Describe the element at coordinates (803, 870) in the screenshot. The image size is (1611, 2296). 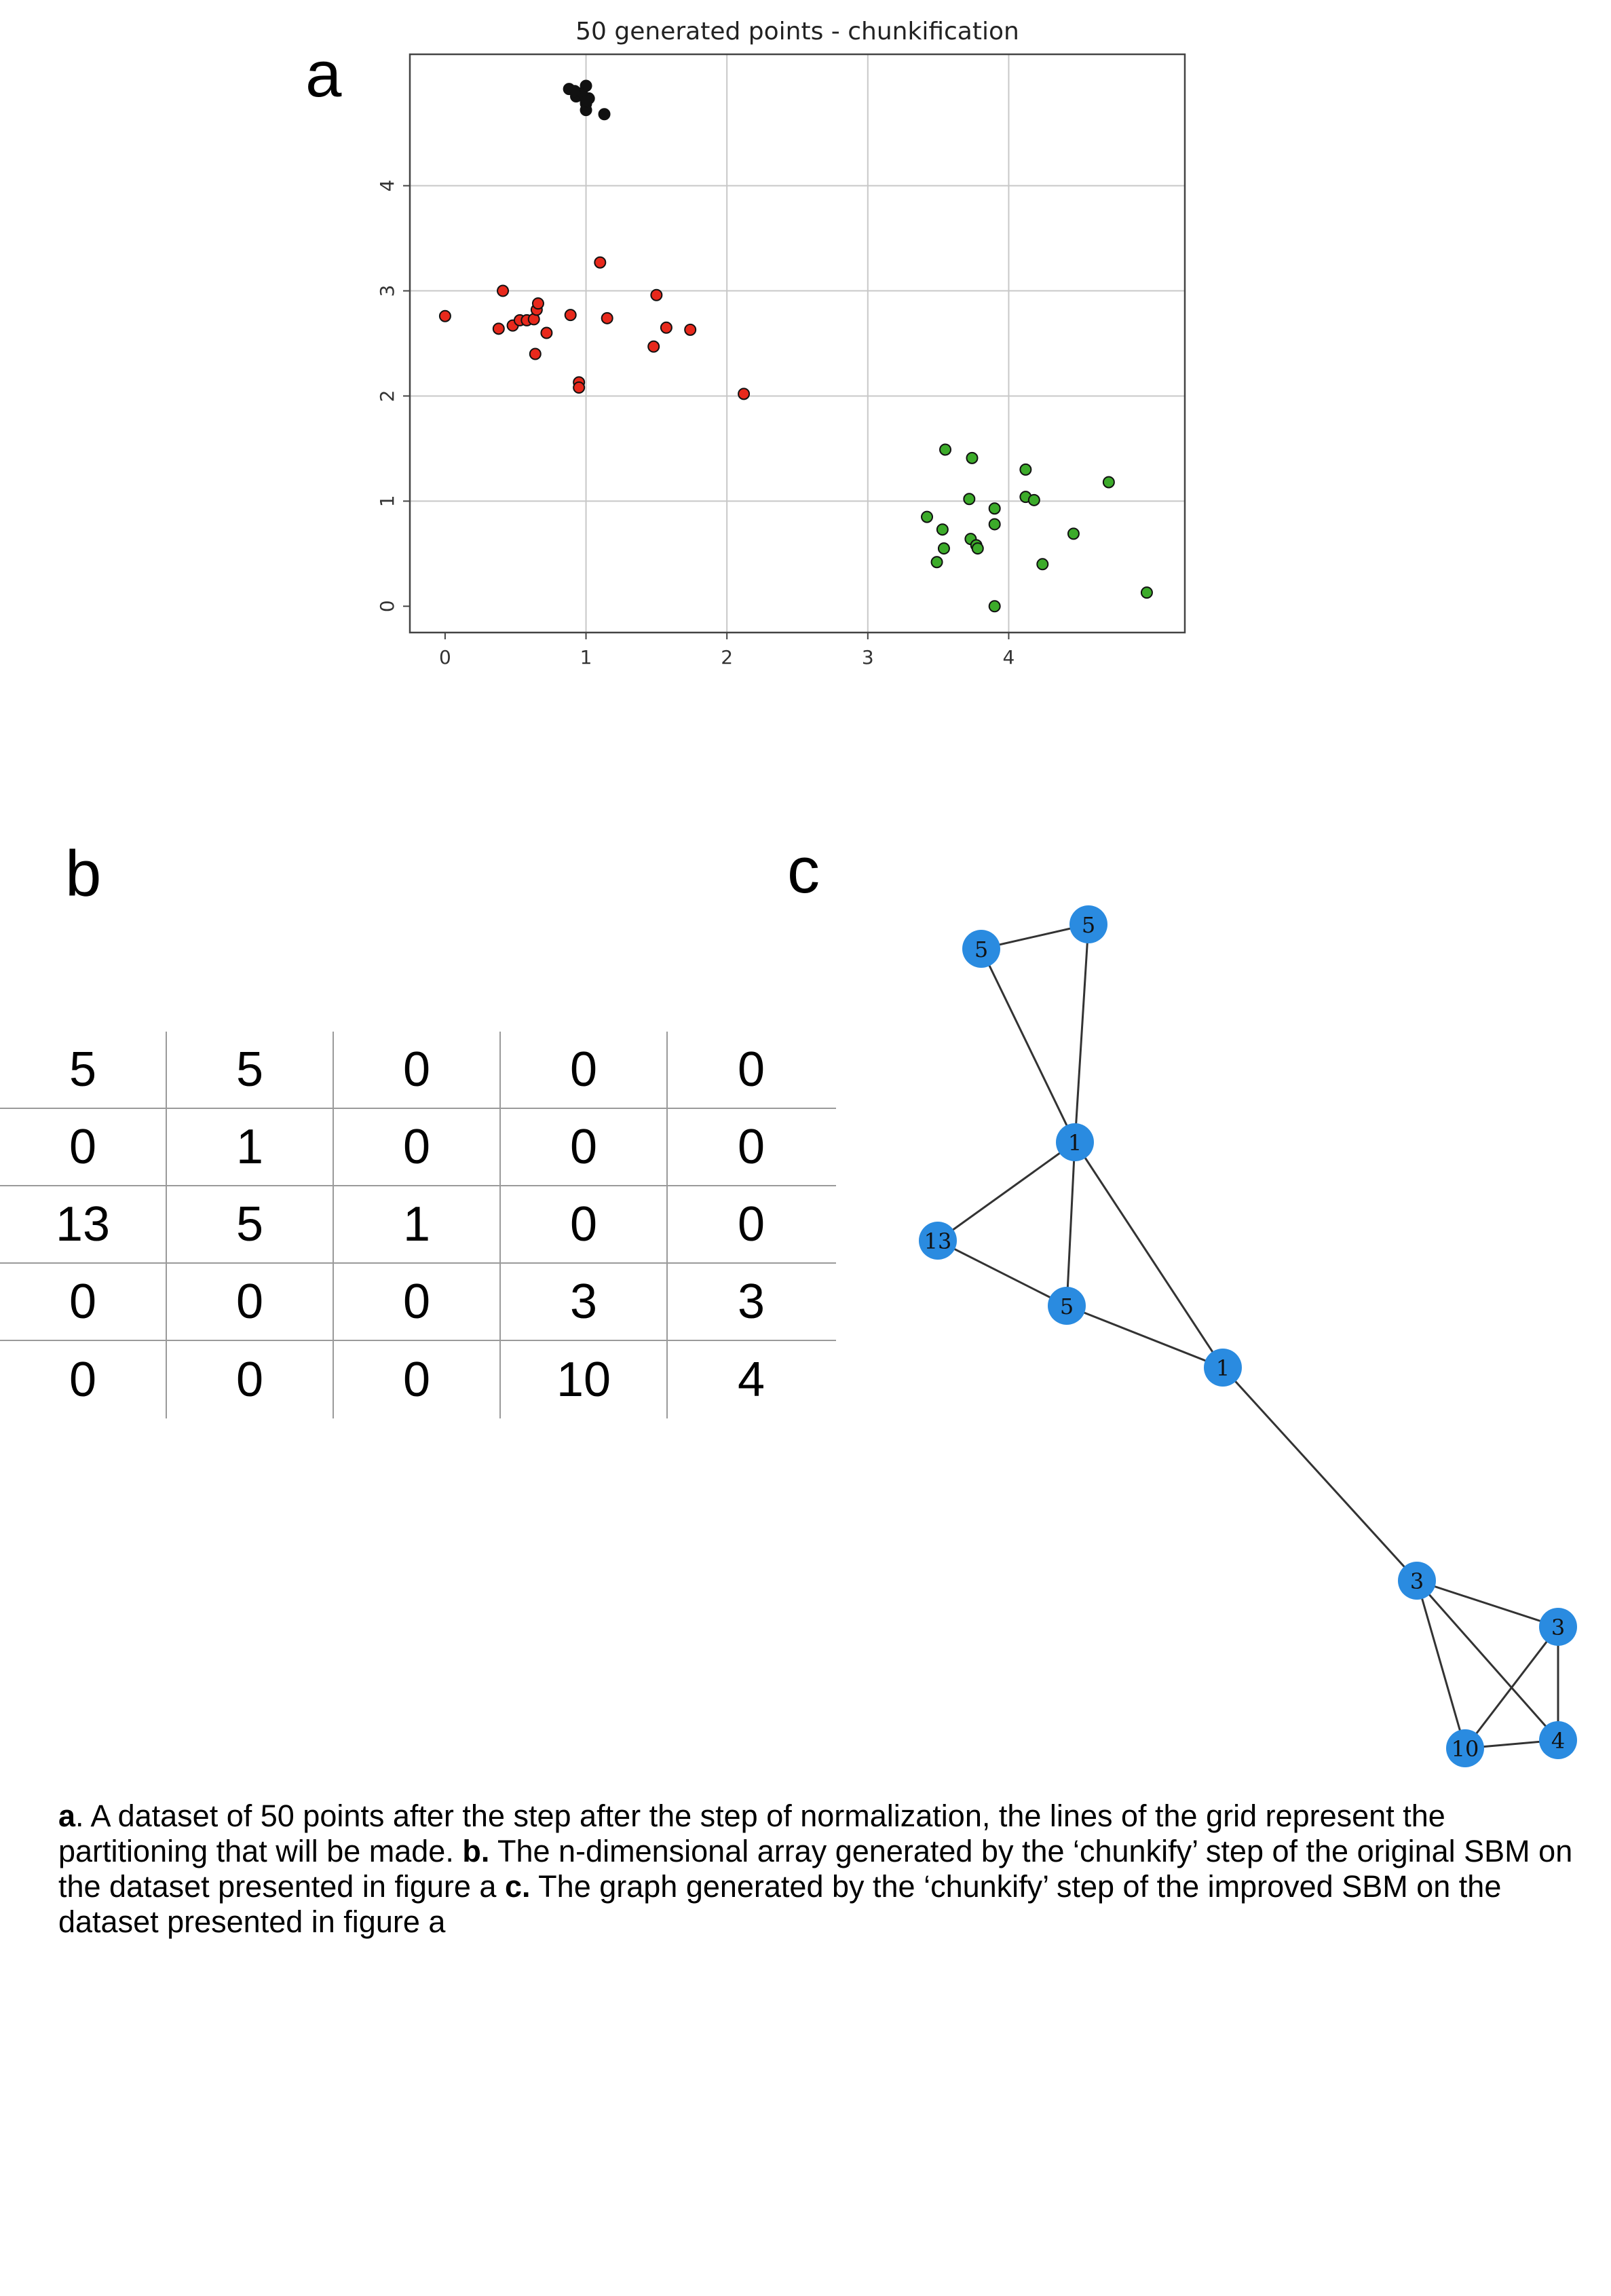
I see `panel-label-c: c` at that location.